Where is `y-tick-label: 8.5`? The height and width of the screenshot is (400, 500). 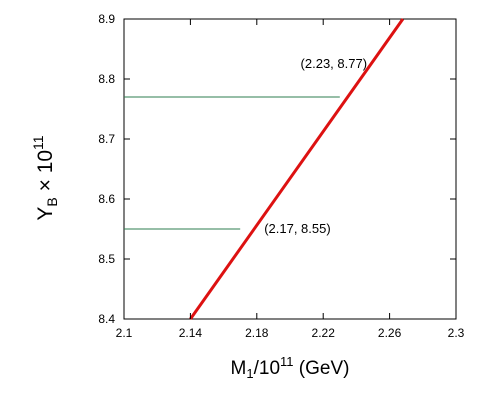
y-tick-label: 8.5 is located at coordinates (106, 259).